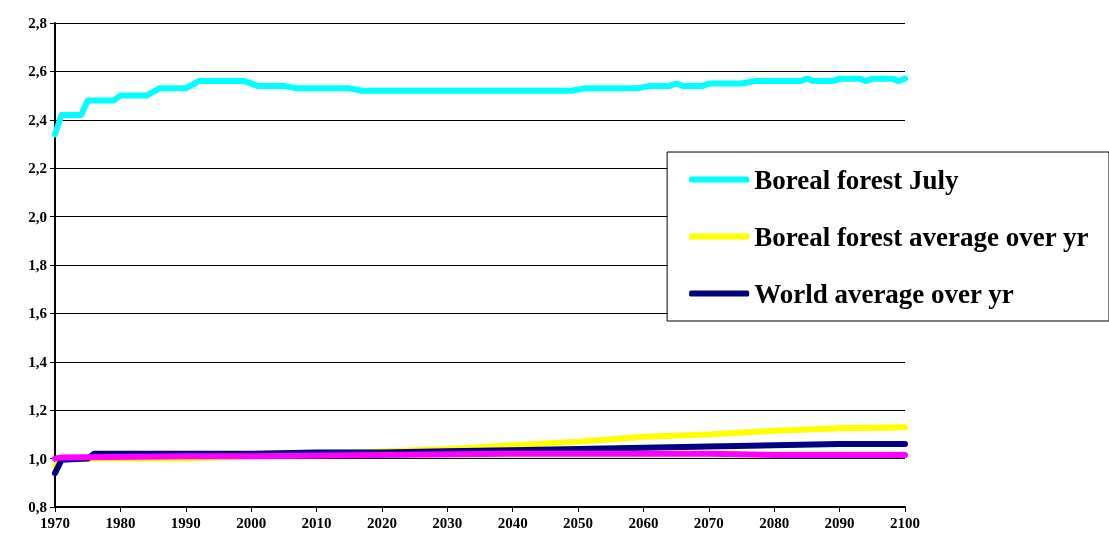 This screenshot has width=1109, height=548. What do you see at coordinates (37, 168) in the screenshot?
I see `y-tick-label: 2,2` at bounding box center [37, 168].